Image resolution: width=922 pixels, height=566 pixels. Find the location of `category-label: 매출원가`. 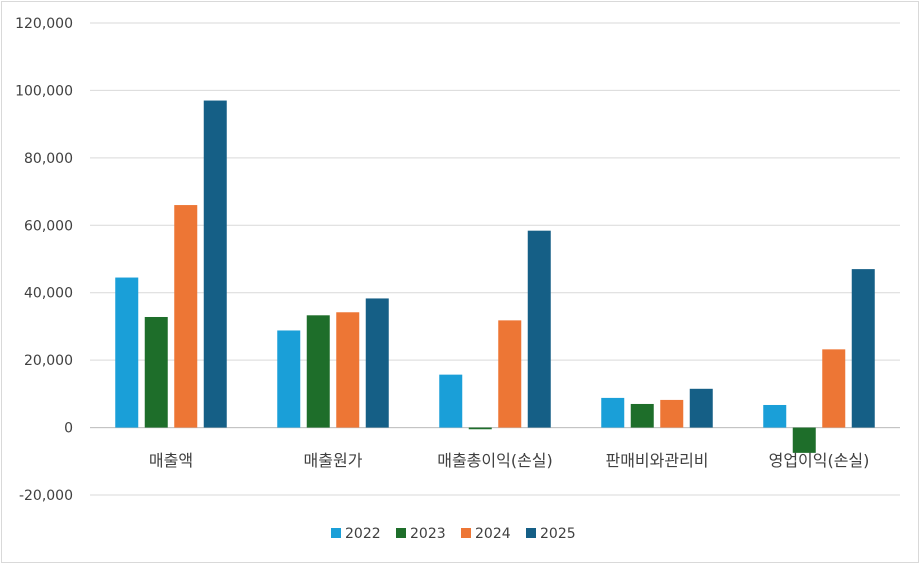

category-label: 매출원가 is located at coordinates (333, 460).